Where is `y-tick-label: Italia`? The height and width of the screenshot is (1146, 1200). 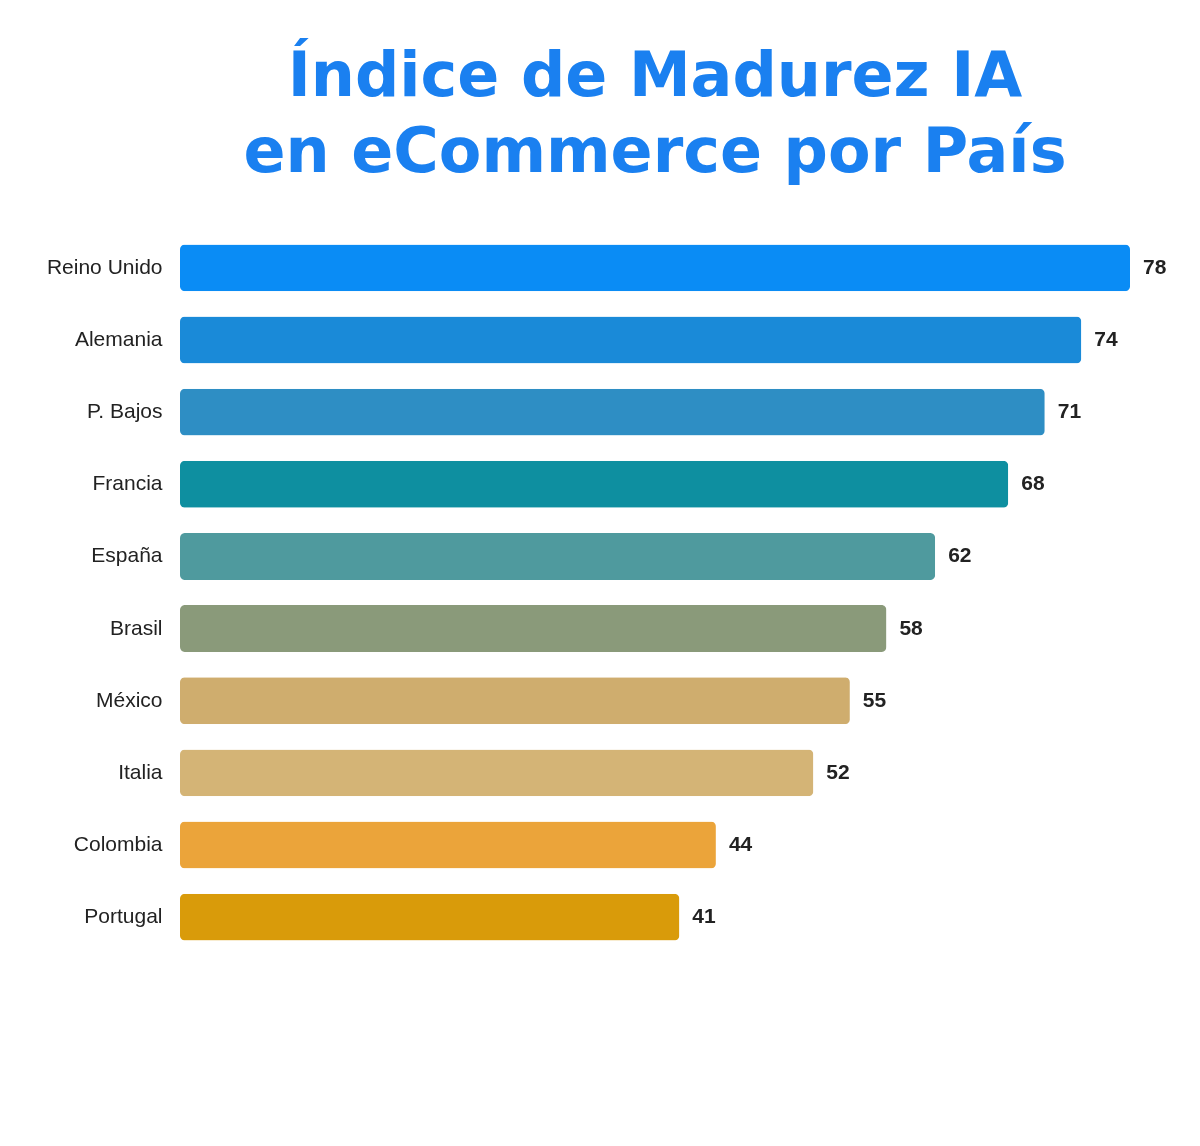 y-tick-label: Italia is located at coordinates (140, 771).